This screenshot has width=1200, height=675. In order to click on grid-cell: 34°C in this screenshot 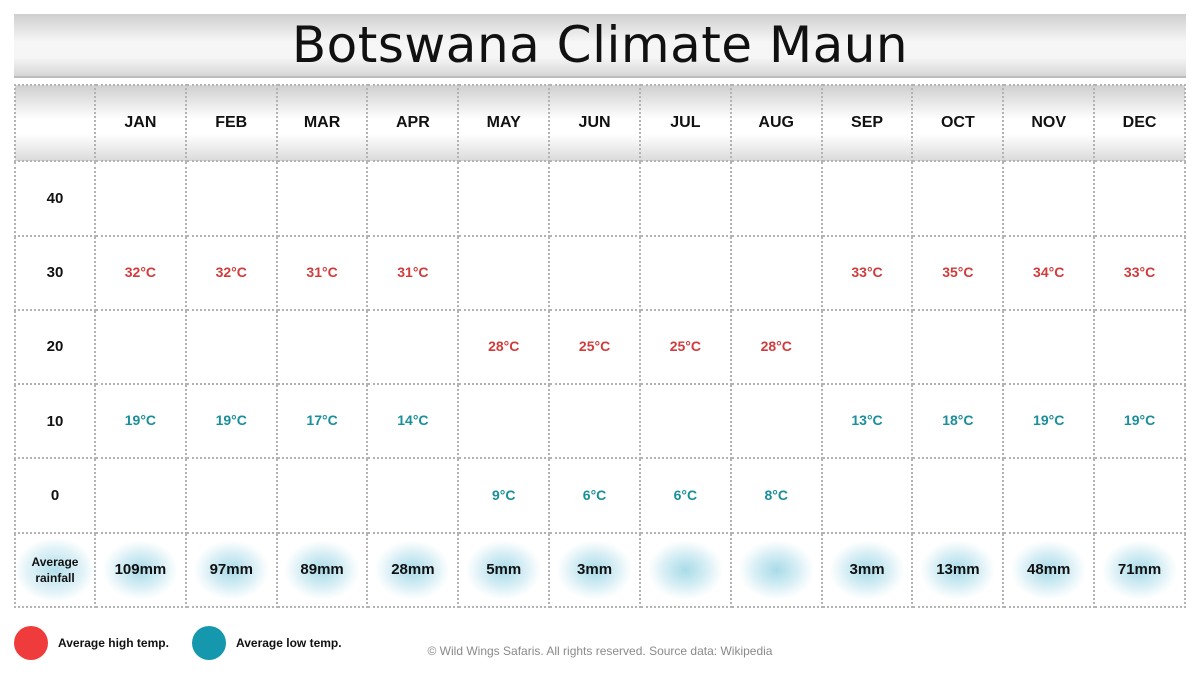, I will do `click(1049, 272)`.